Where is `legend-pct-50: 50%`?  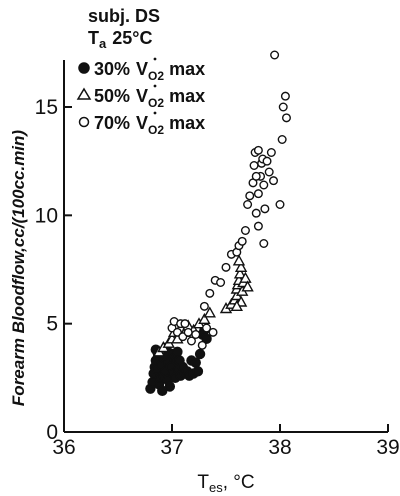 legend-pct-50: 50% is located at coordinates (112, 96).